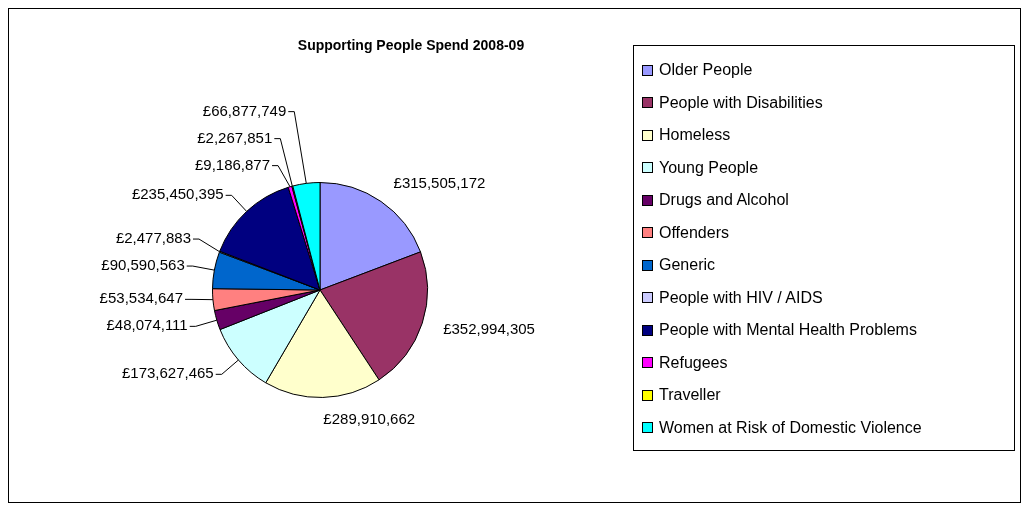 This screenshot has height=511, width=1029. I want to click on data-label: £173,627,465, so click(167, 373).